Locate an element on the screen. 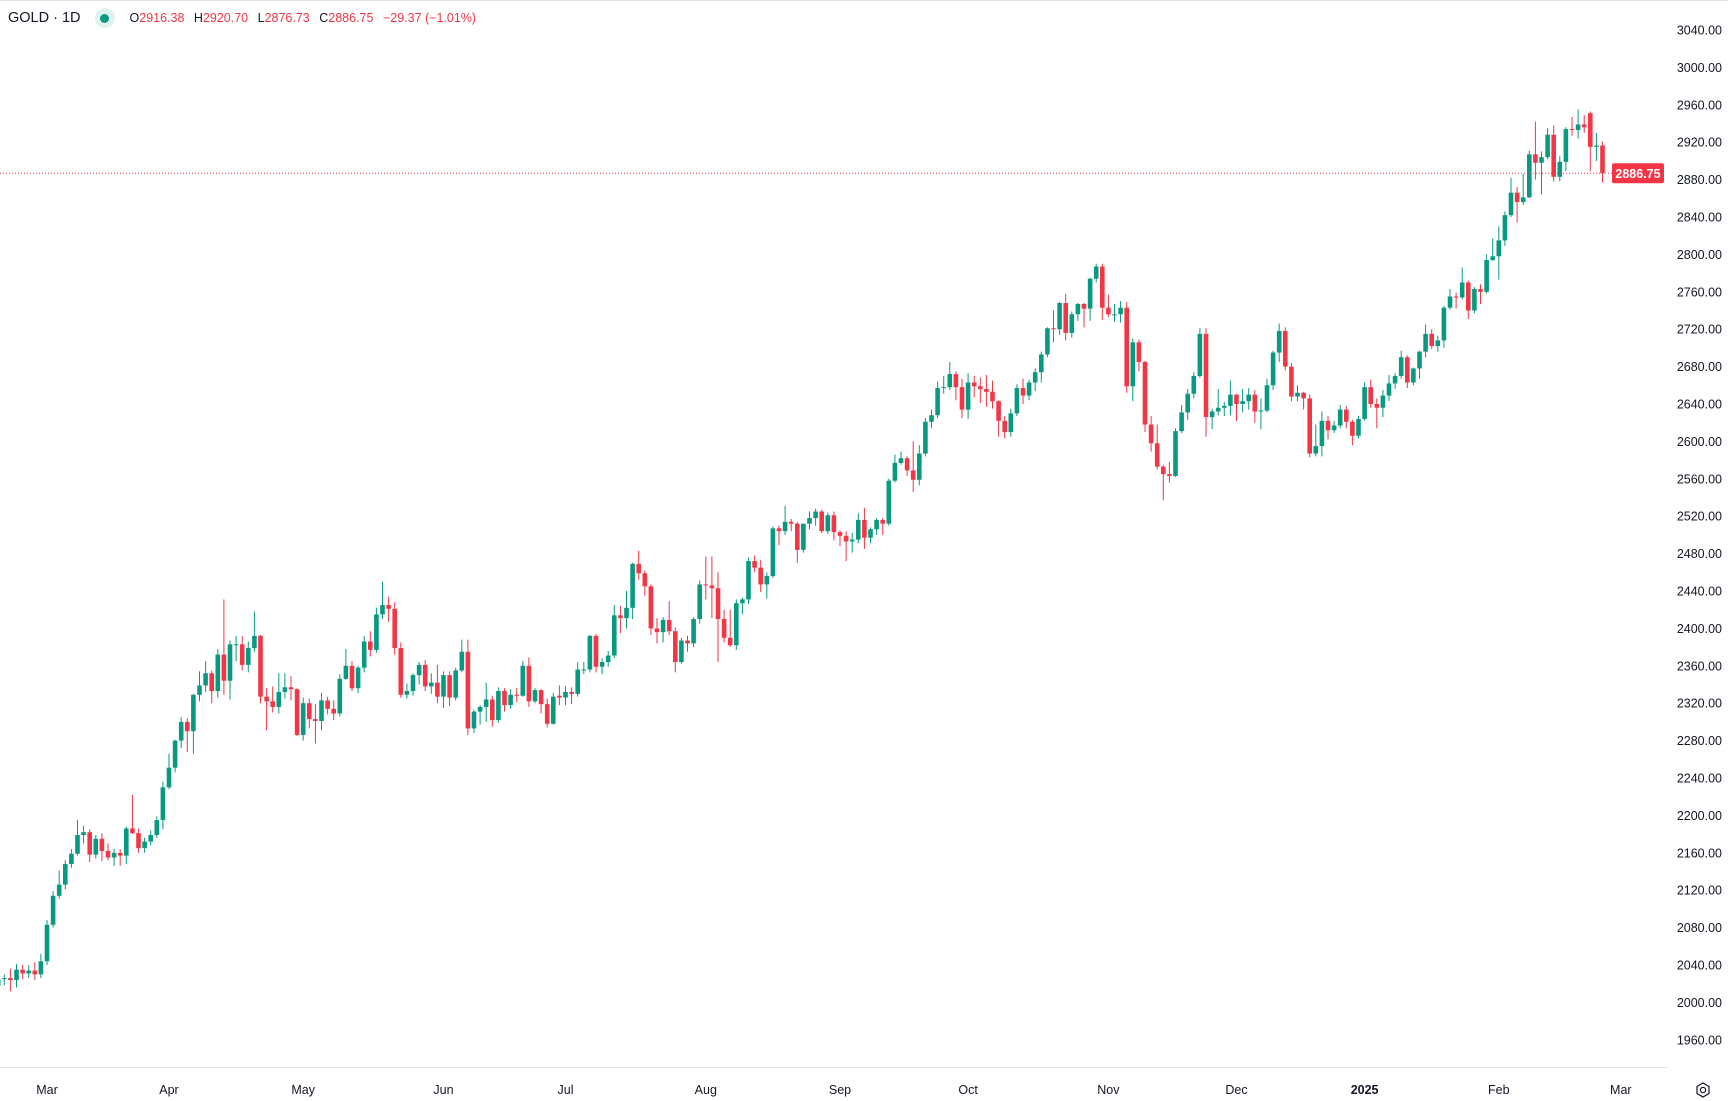 The height and width of the screenshot is (1101, 1728). time-axis: Mar Apr May Jun Jul Aug Sep Oct Nov Dec 2025 Feb Mar is located at coordinates (833, 1090).